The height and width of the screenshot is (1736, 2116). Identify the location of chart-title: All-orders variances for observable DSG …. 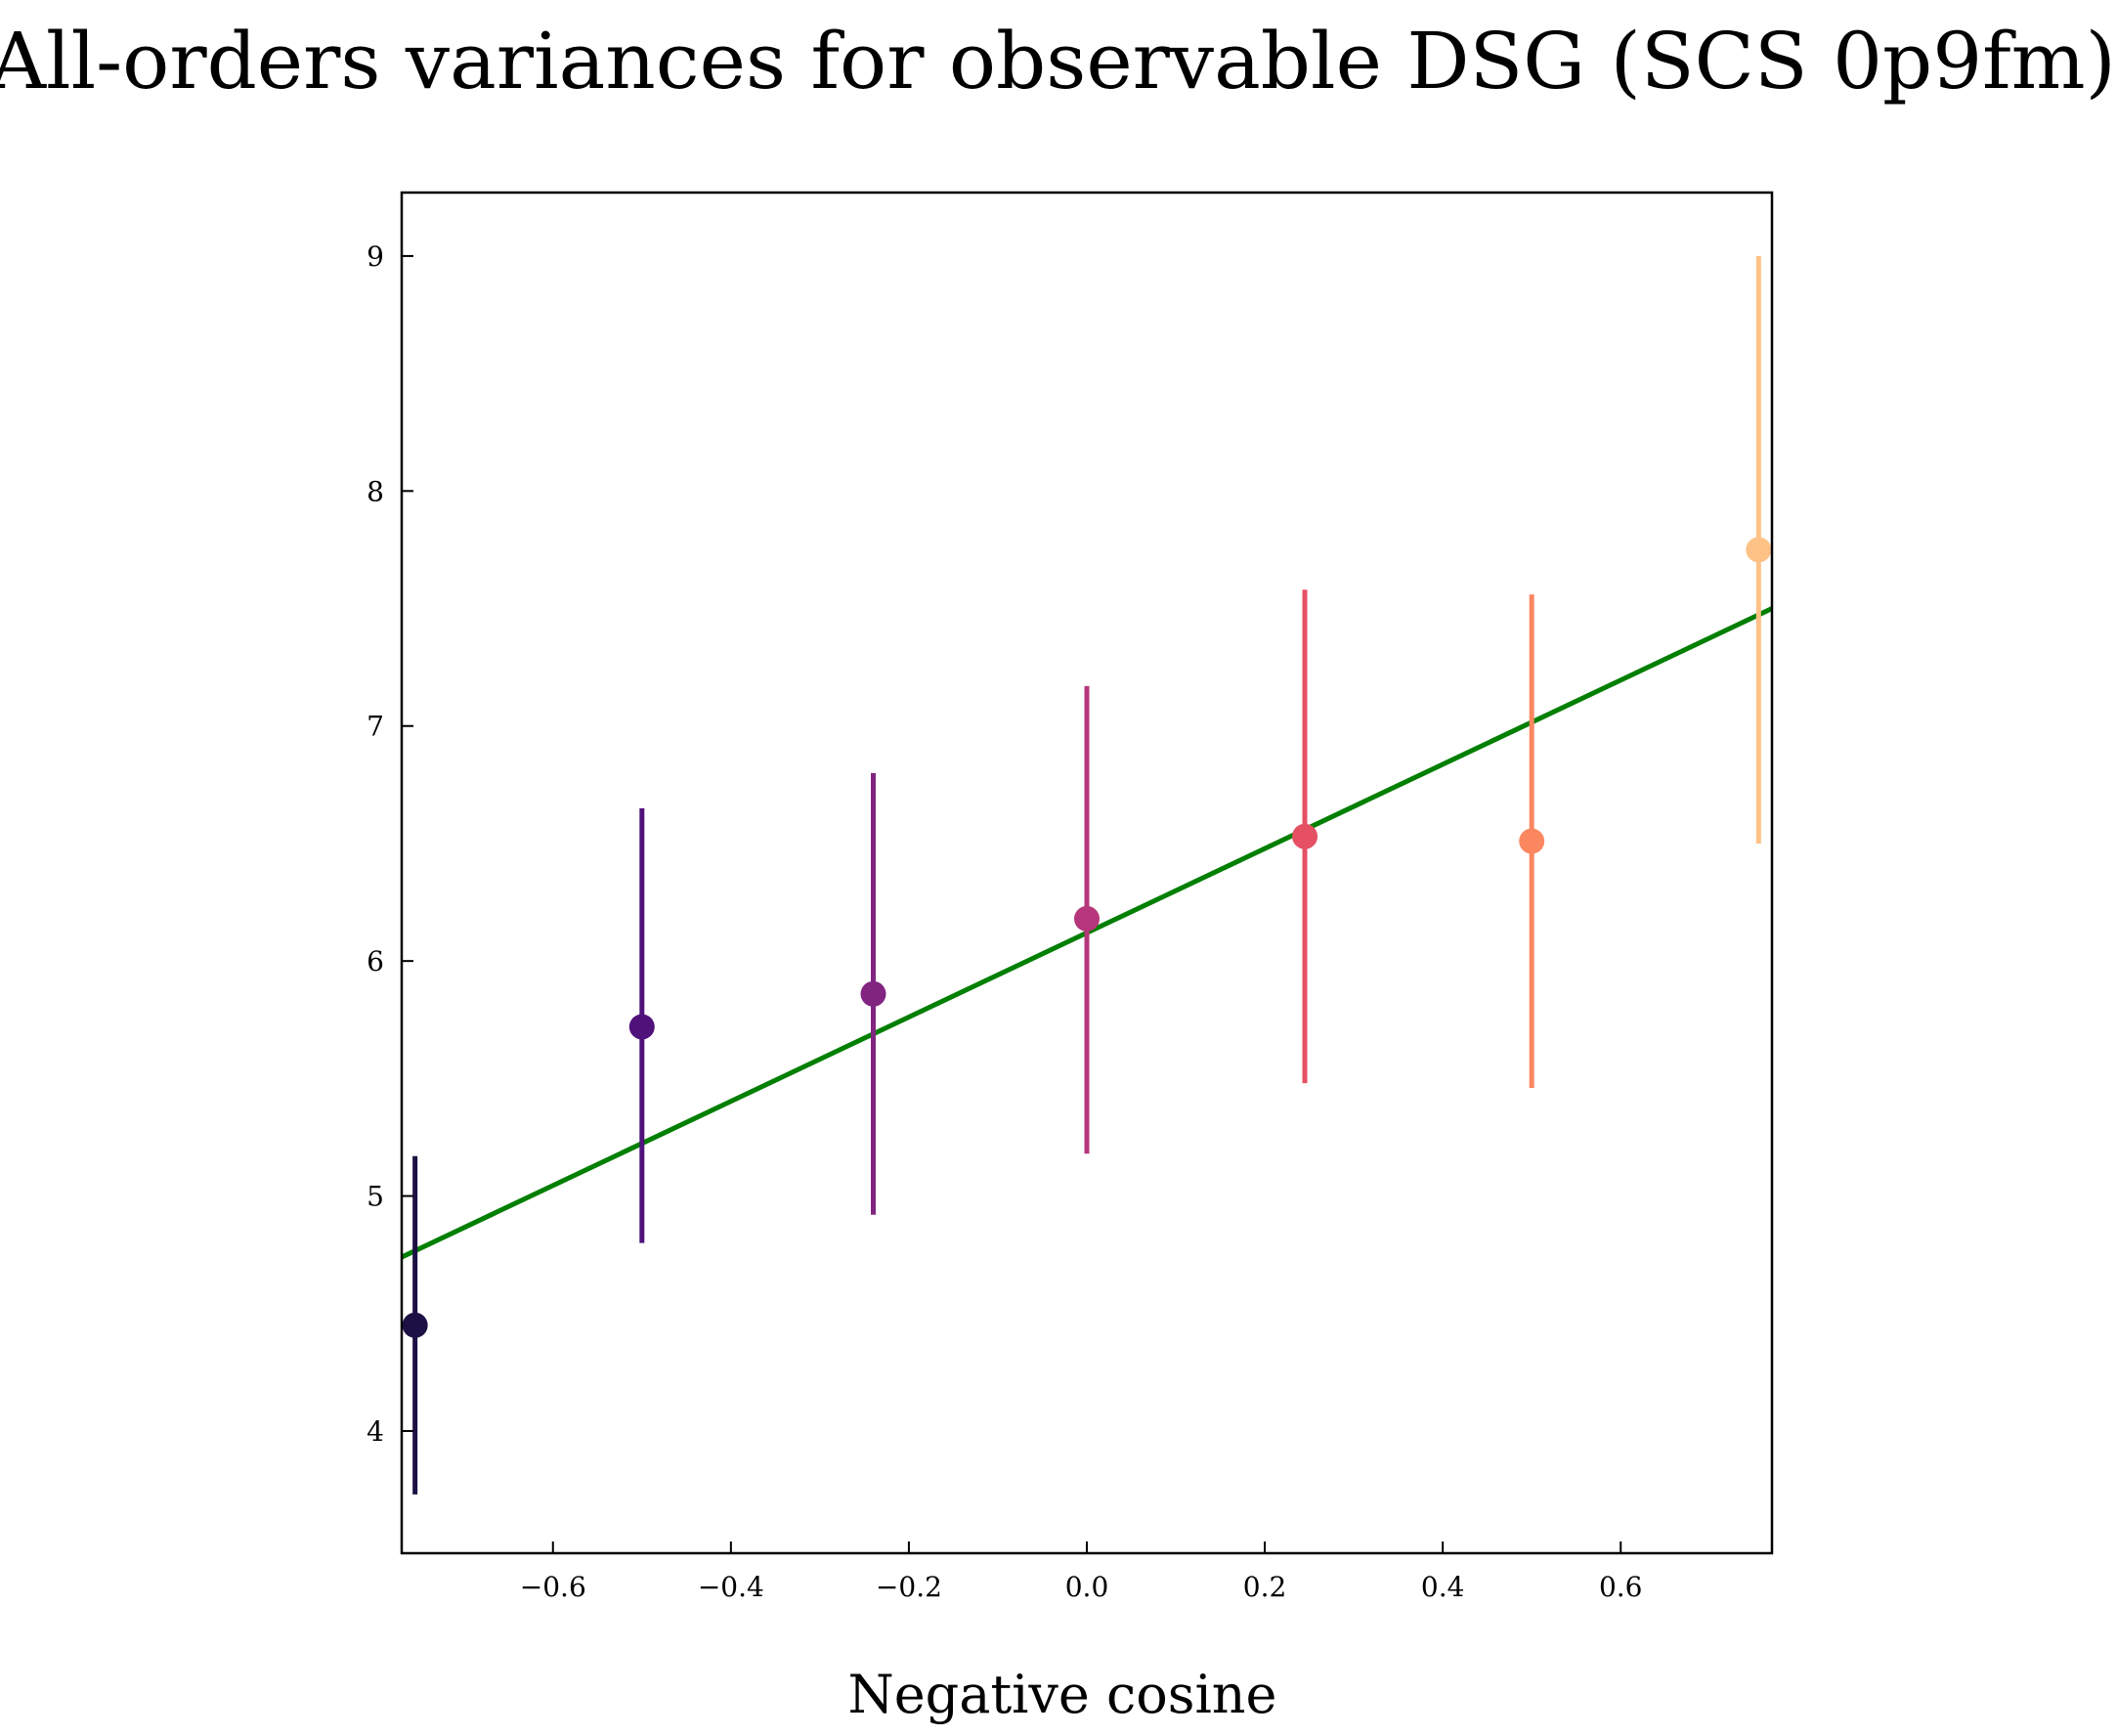
(1058, 61).